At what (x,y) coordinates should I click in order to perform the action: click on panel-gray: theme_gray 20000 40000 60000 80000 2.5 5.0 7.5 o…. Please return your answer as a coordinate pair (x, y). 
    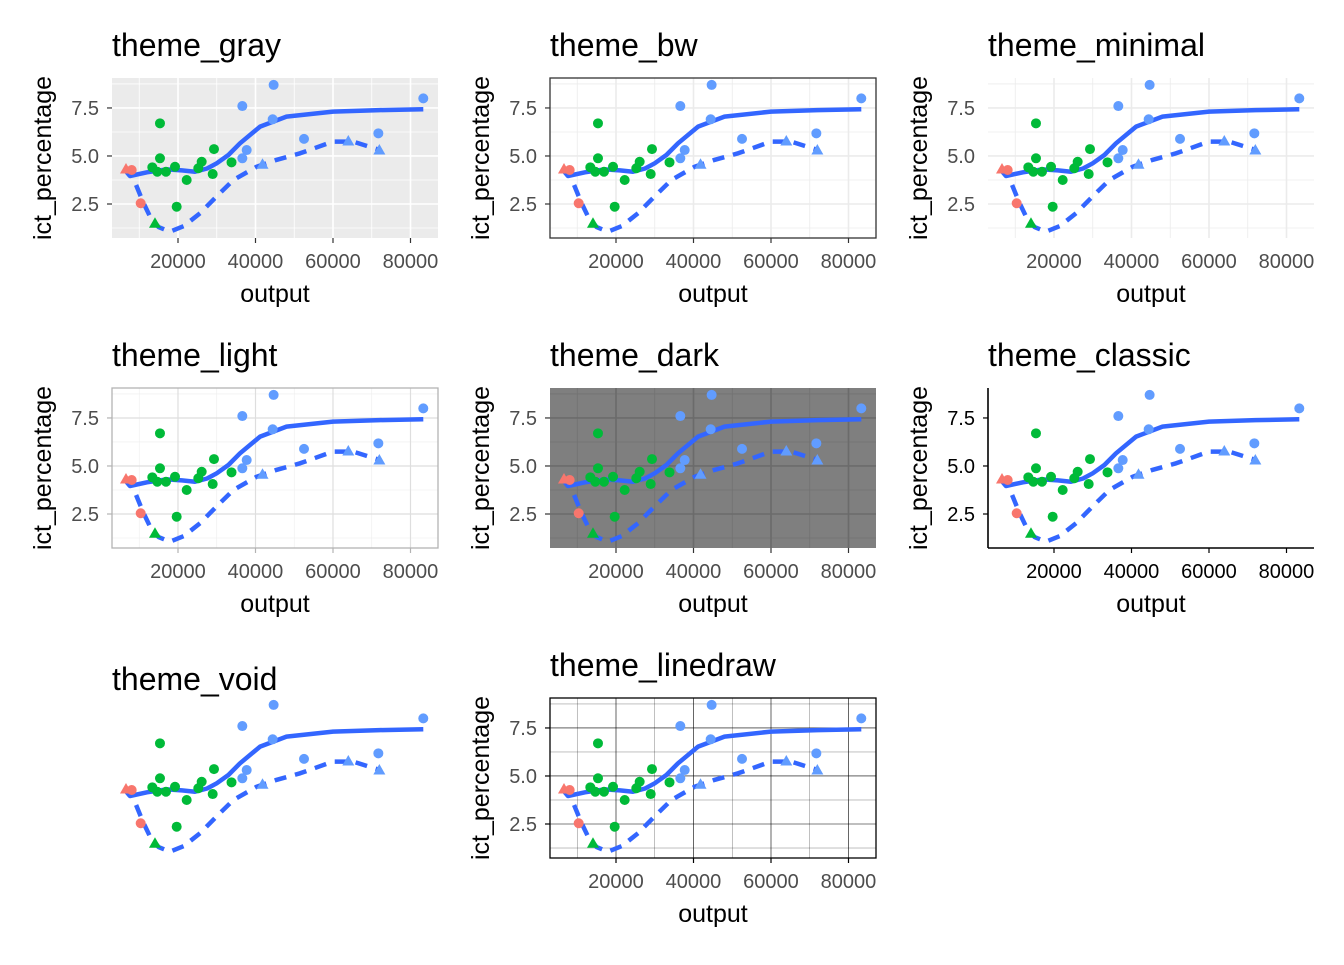
    Looking at the image, I should click on (233, 167).